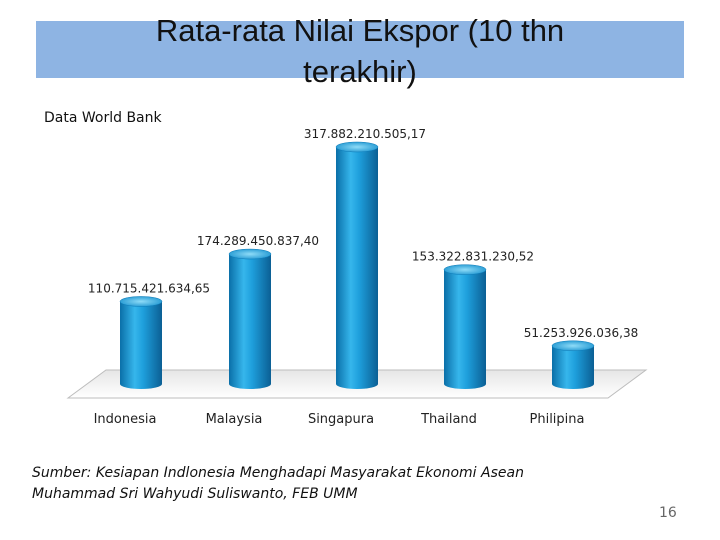  I want to click on category-label: Malaysia, so click(234, 419).